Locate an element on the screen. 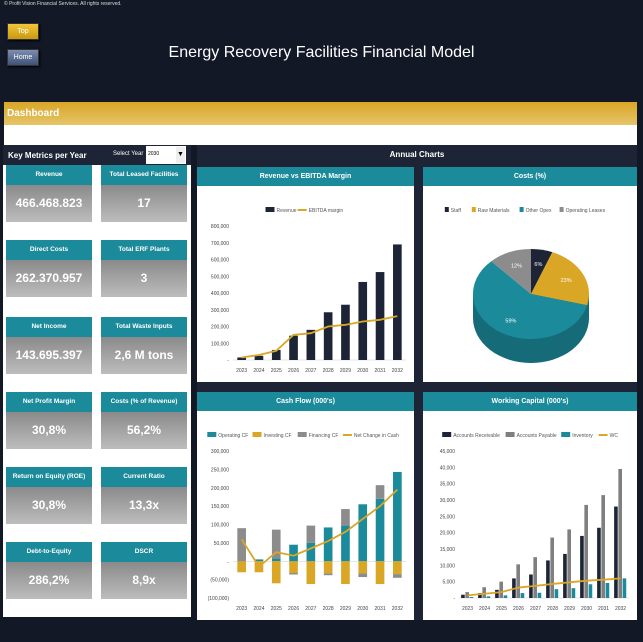  metric-value: 2,6 M tons is located at coordinates (144, 355).